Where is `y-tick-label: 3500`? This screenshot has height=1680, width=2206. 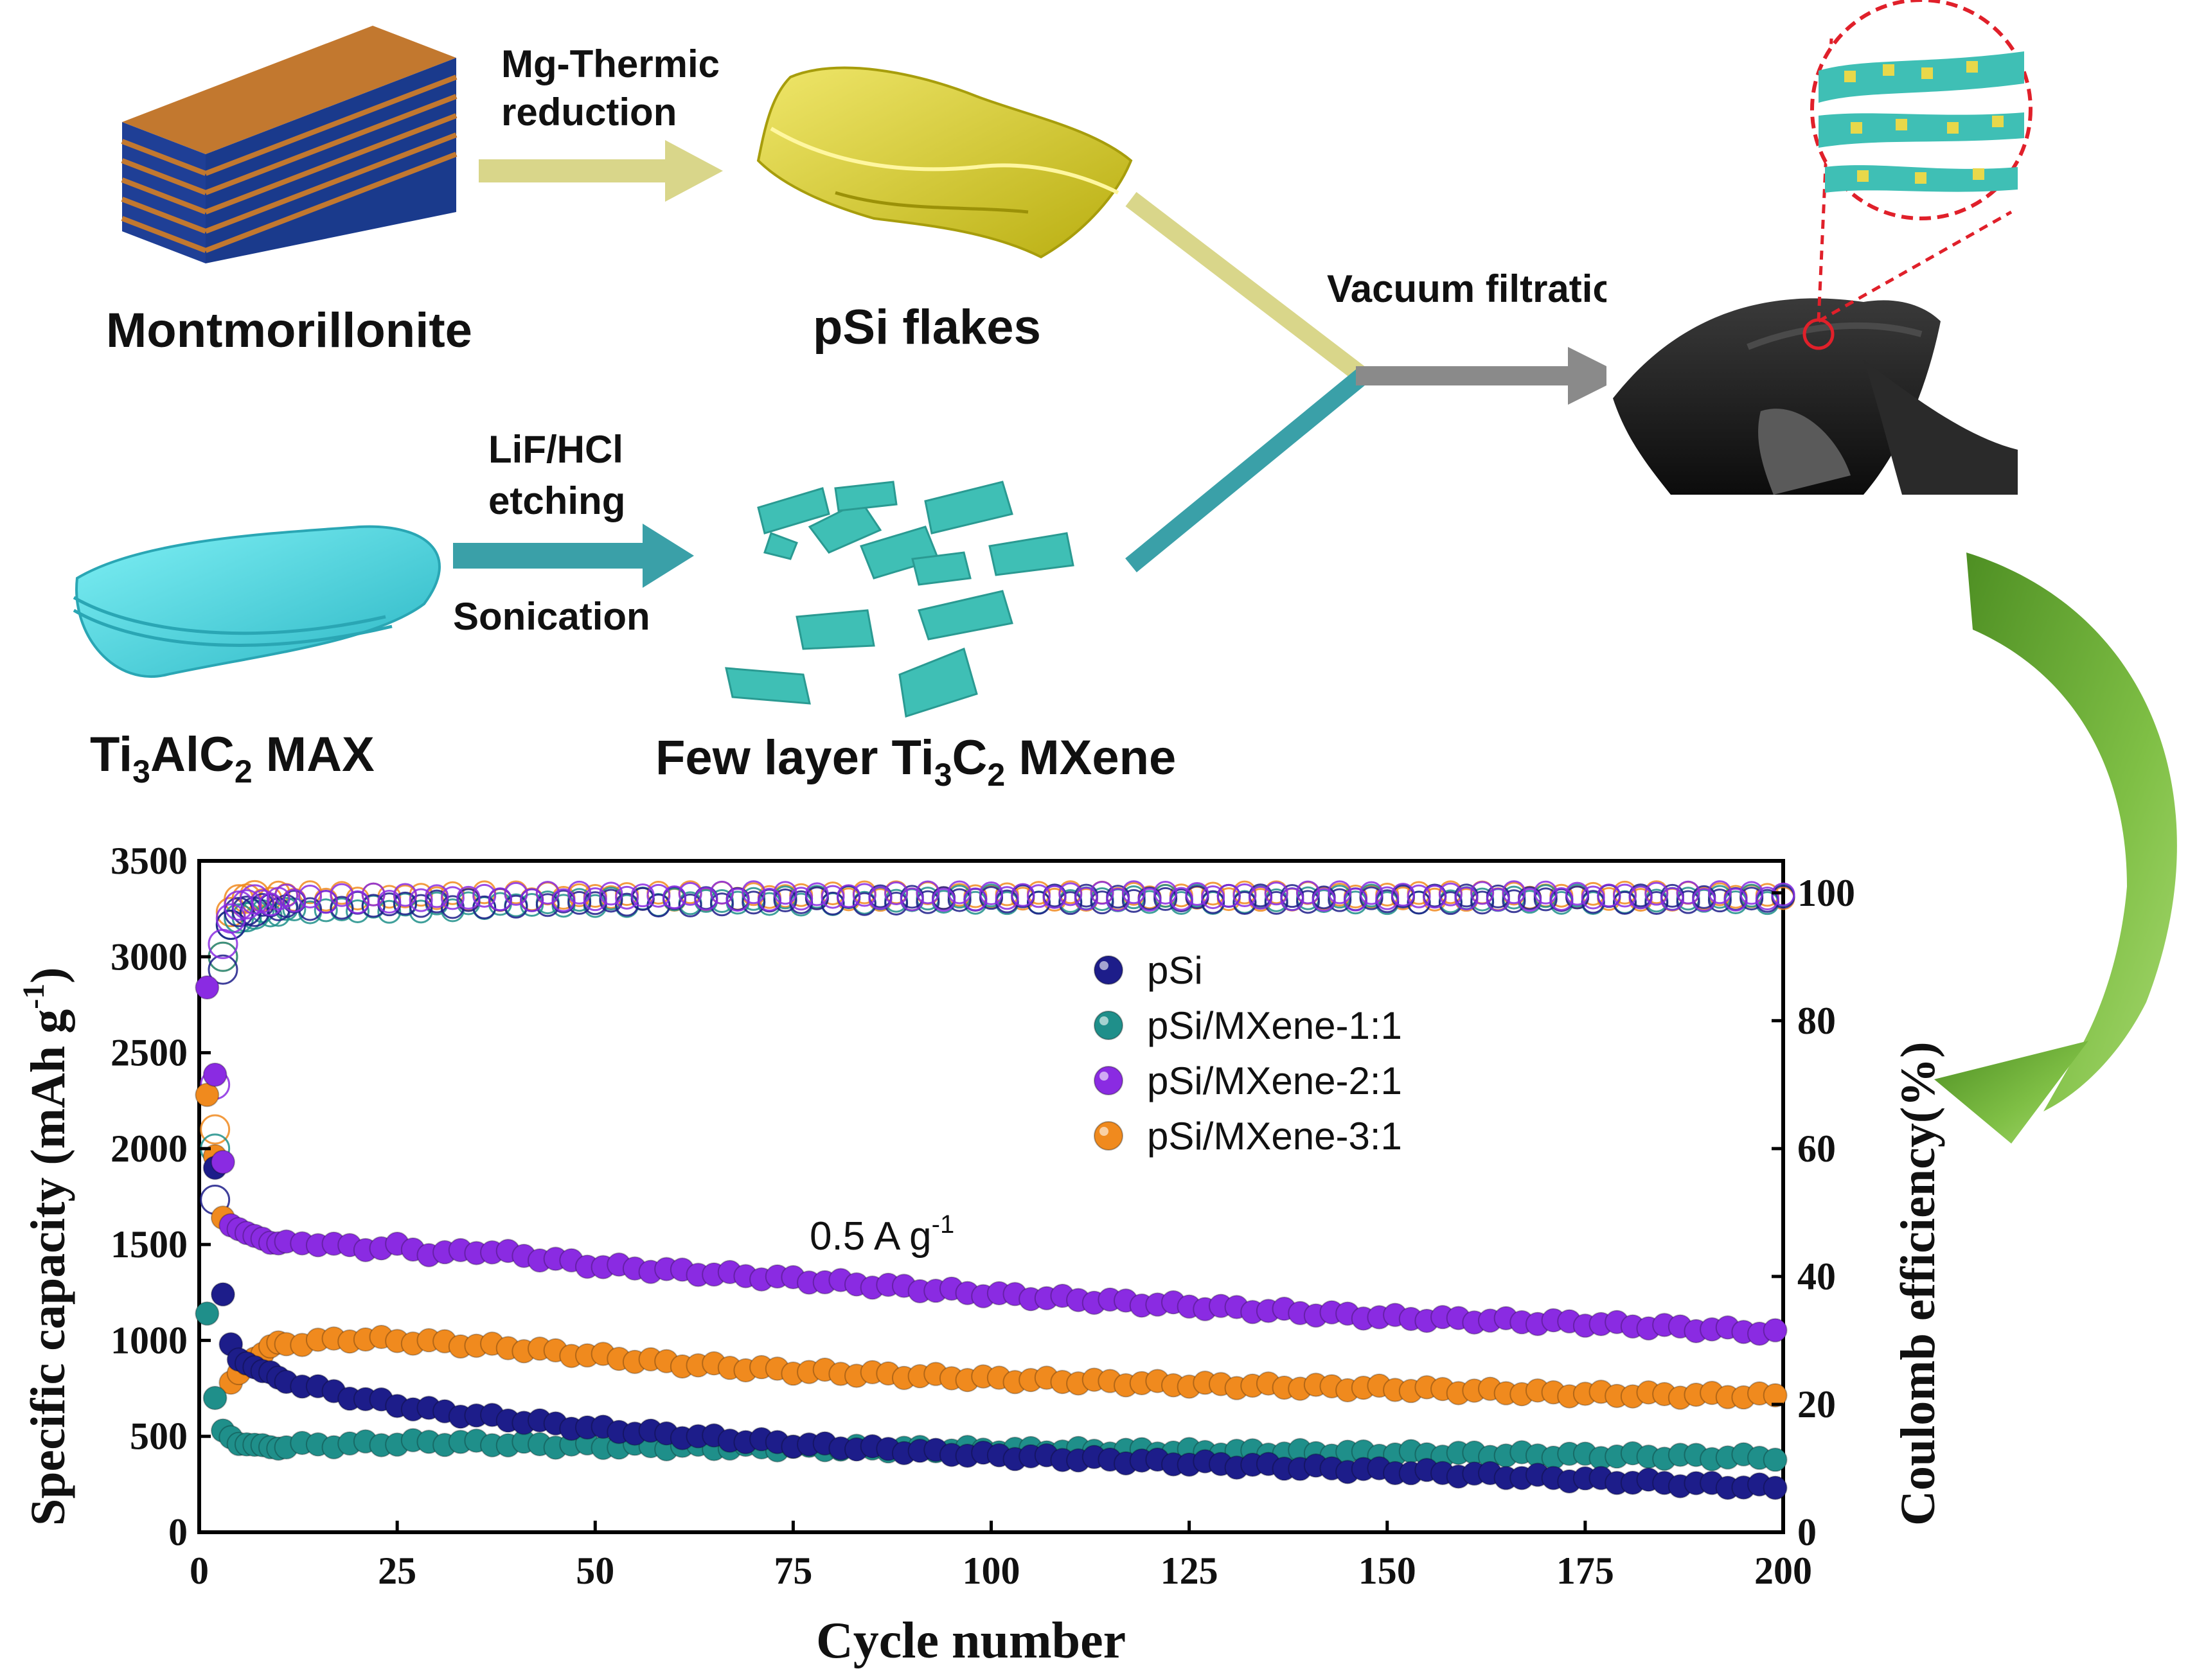 y-tick-label: 3500 is located at coordinates (149, 861).